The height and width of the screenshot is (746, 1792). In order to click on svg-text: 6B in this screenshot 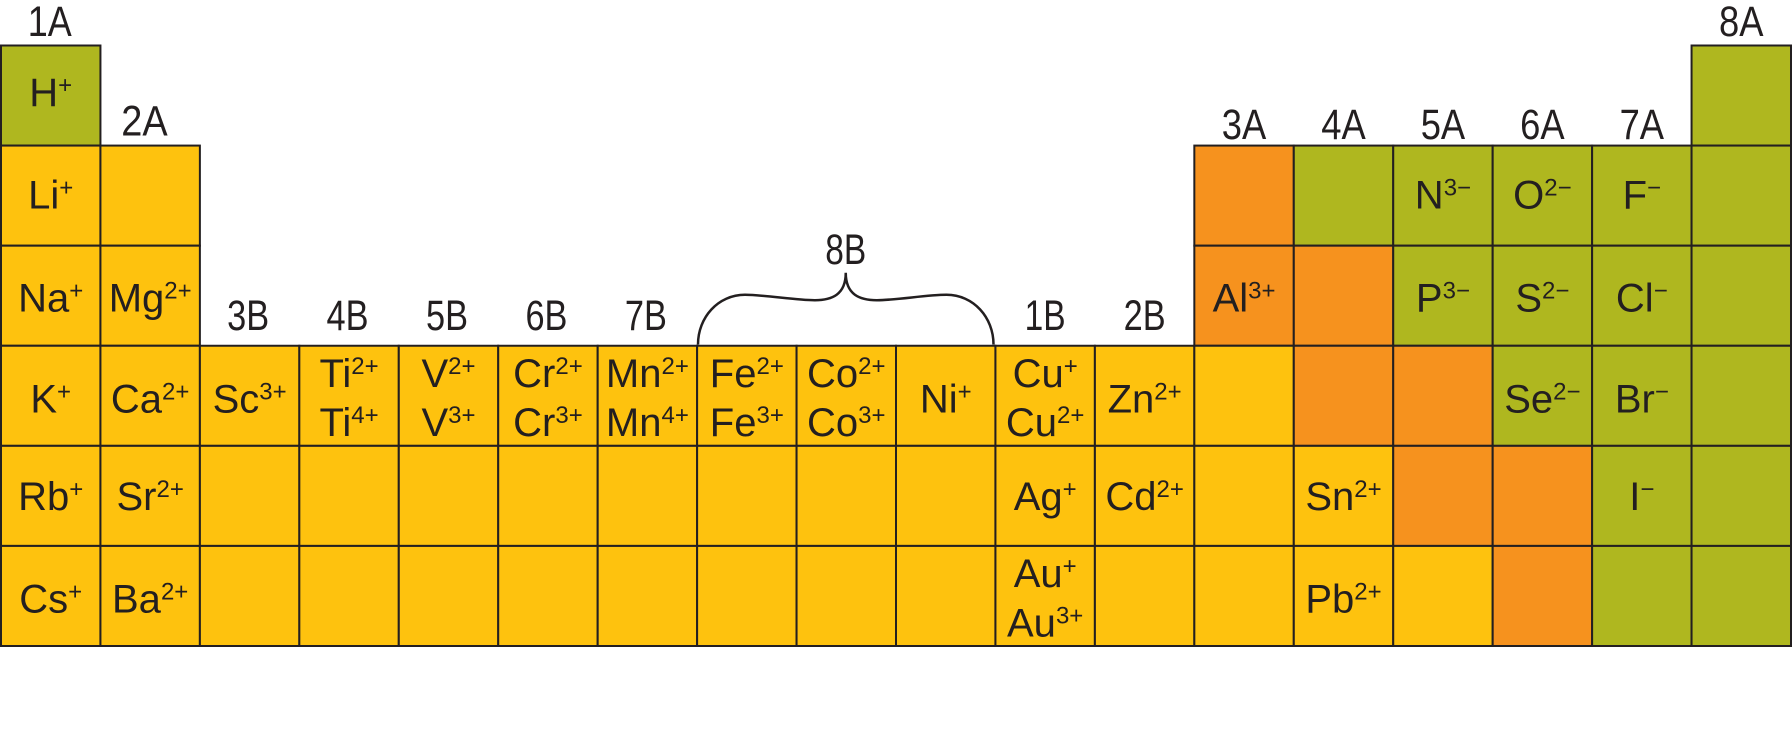, I will do `click(546, 316)`.